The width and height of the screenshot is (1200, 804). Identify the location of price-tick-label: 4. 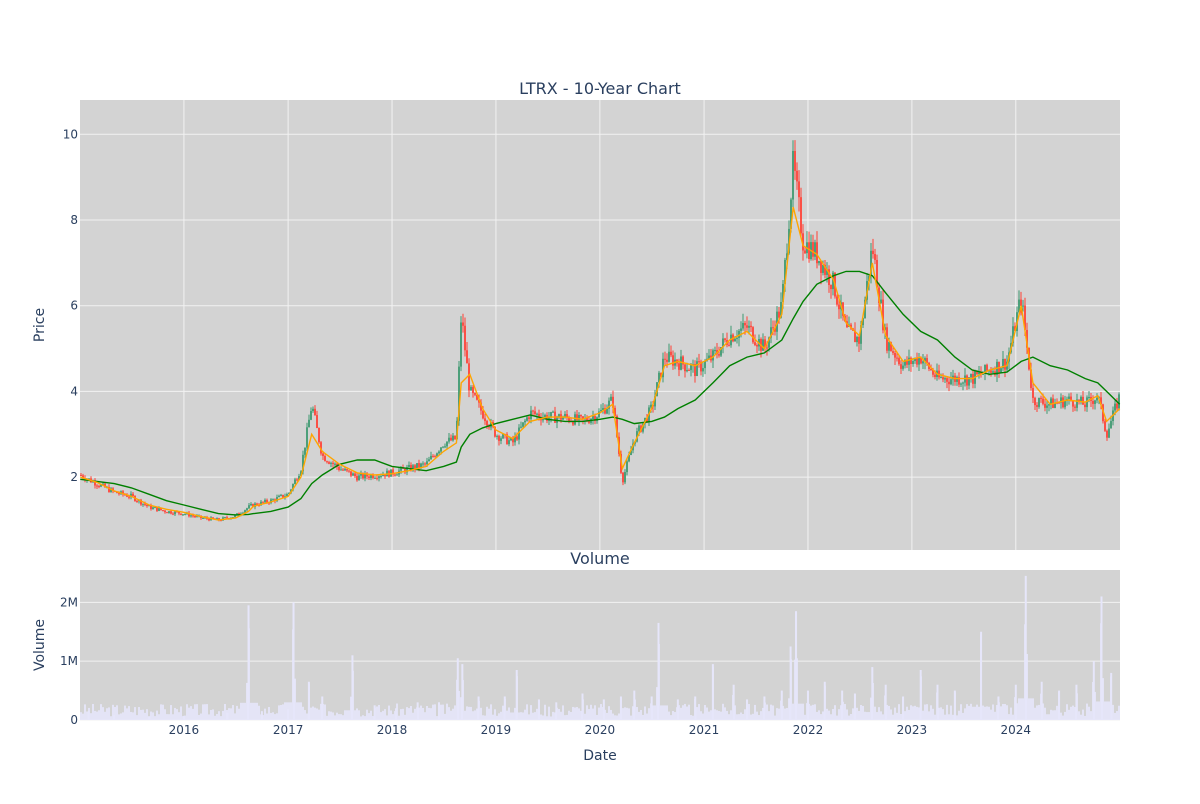
(74, 391).